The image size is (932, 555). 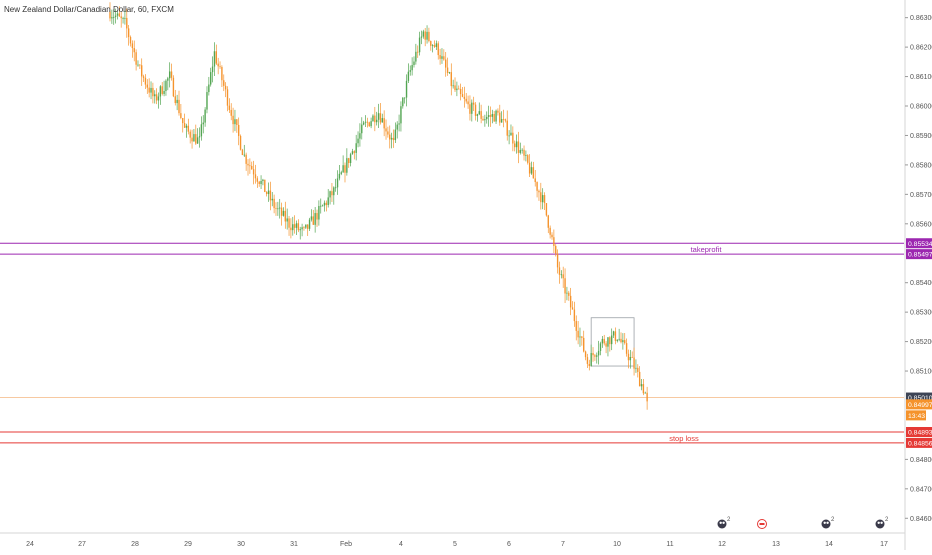 What do you see at coordinates (920, 398) in the screenshot?
I see `last-price-tag: 0.85010` at bounding box center [920, 398].